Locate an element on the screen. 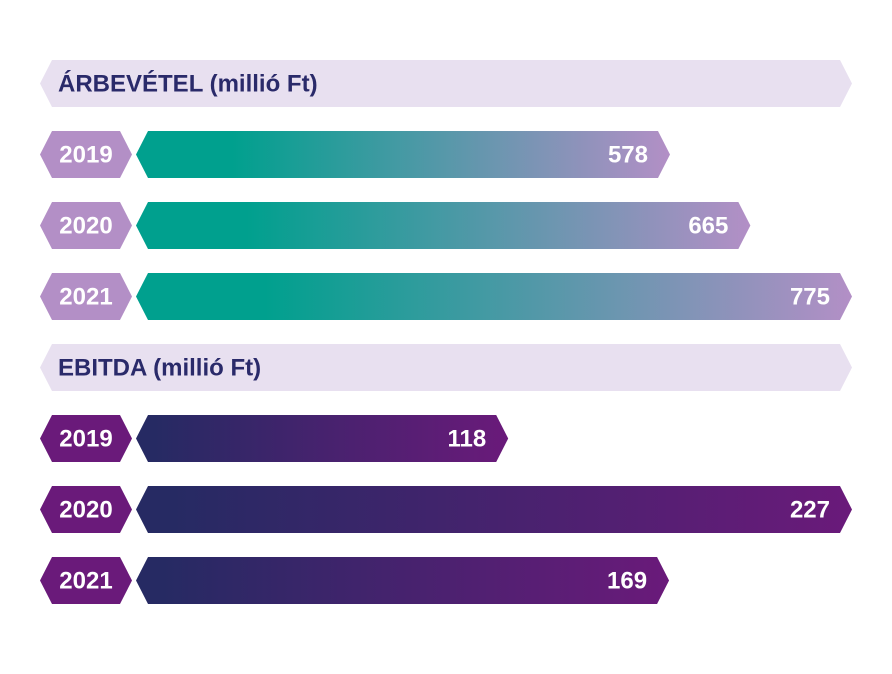 This screenshot has width=892, height=674. data-label: 227 is located at coordinates (810, 510).